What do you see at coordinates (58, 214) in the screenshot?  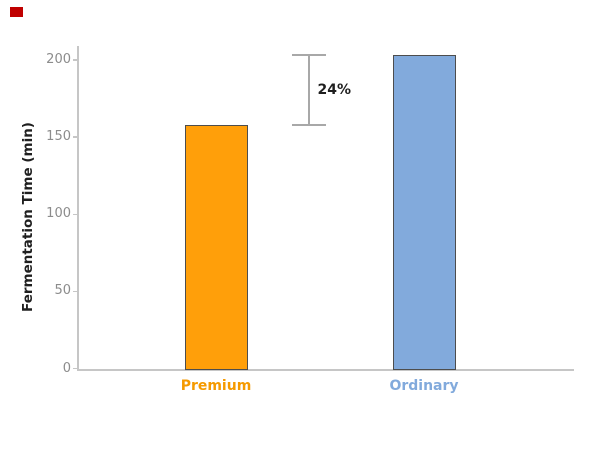 I see `y-tick-label: 100` at bounding box center [58, 214].